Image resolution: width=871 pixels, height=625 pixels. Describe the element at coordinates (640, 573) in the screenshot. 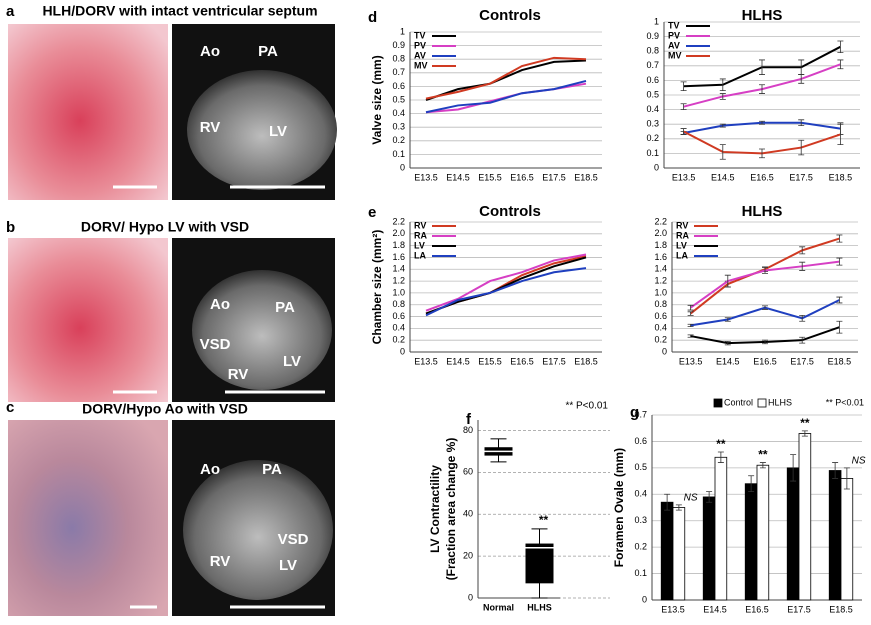

I see `y-tick-label: 0.1` at that location.